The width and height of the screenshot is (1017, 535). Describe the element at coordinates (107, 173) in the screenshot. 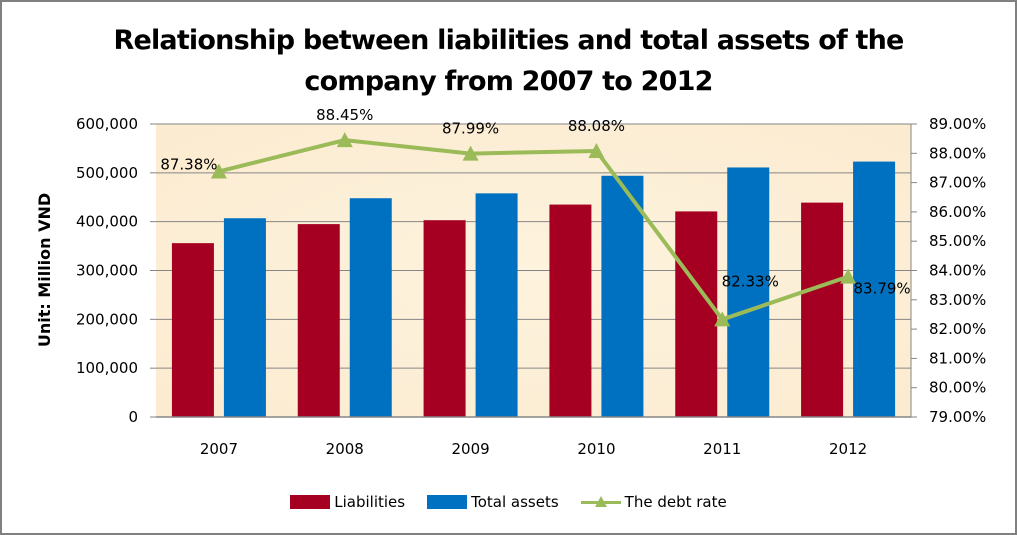

I see `y-tick-label: 500,000` at that location.